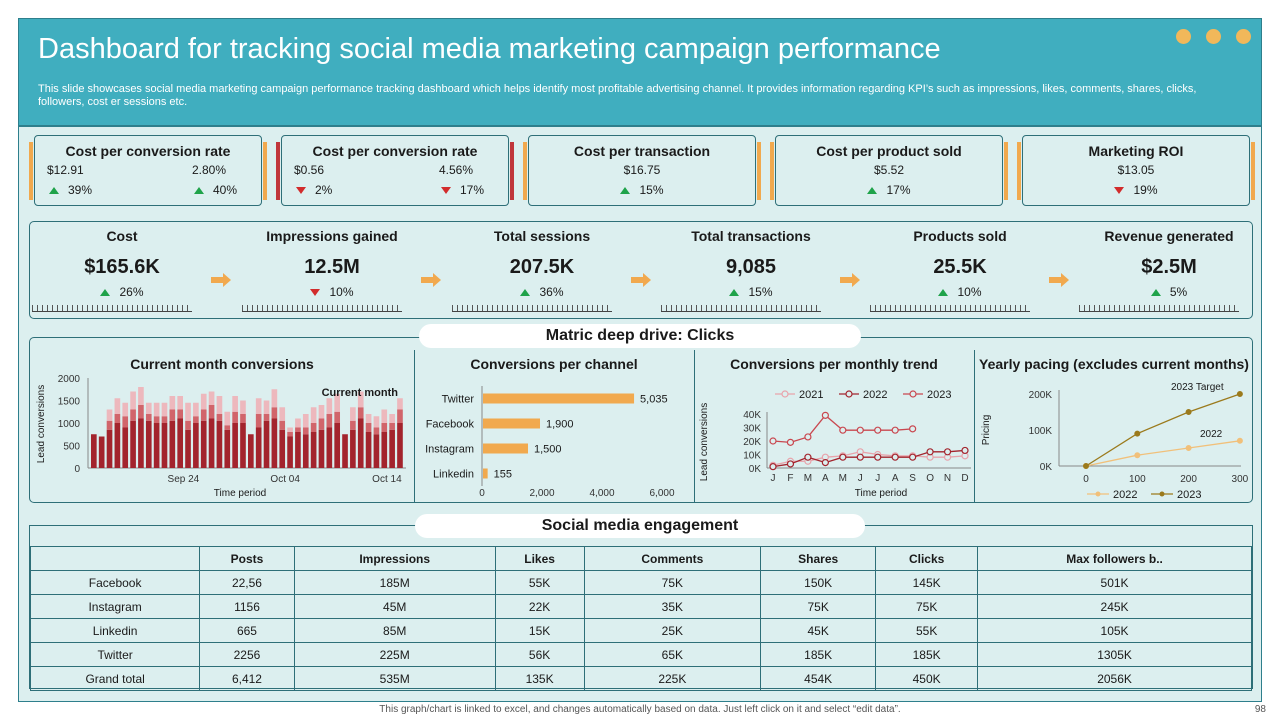  I want to click on chart-title-monthly: Conversions per monthly trend, so click(834, 364).